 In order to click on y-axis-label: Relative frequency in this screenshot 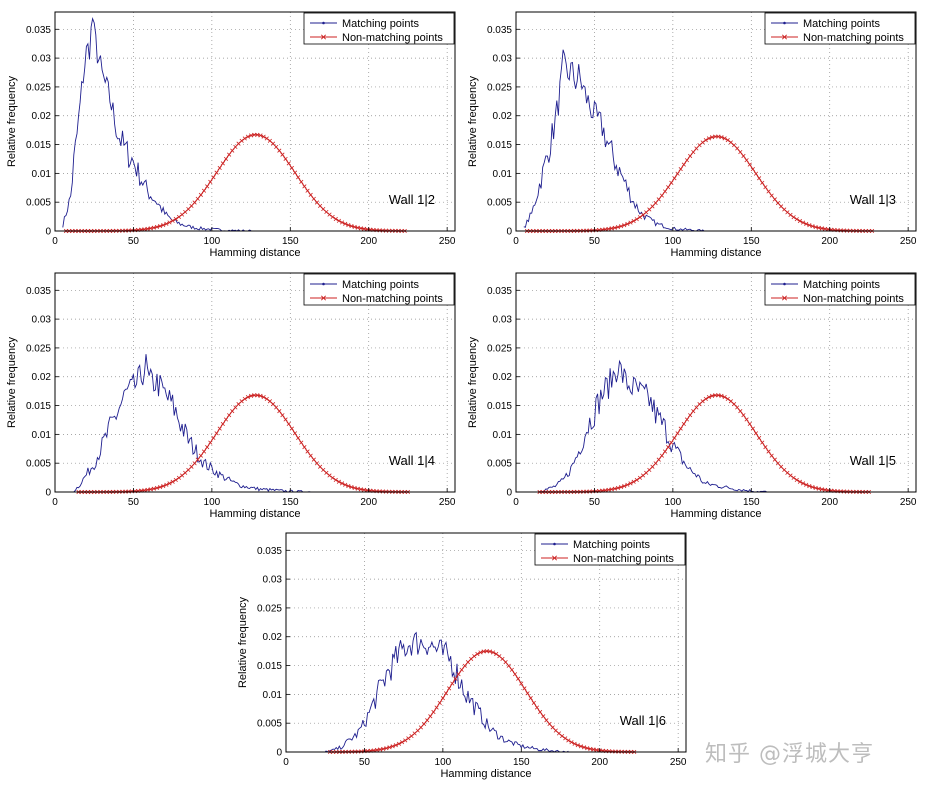, I will do `click(12, 121)`.